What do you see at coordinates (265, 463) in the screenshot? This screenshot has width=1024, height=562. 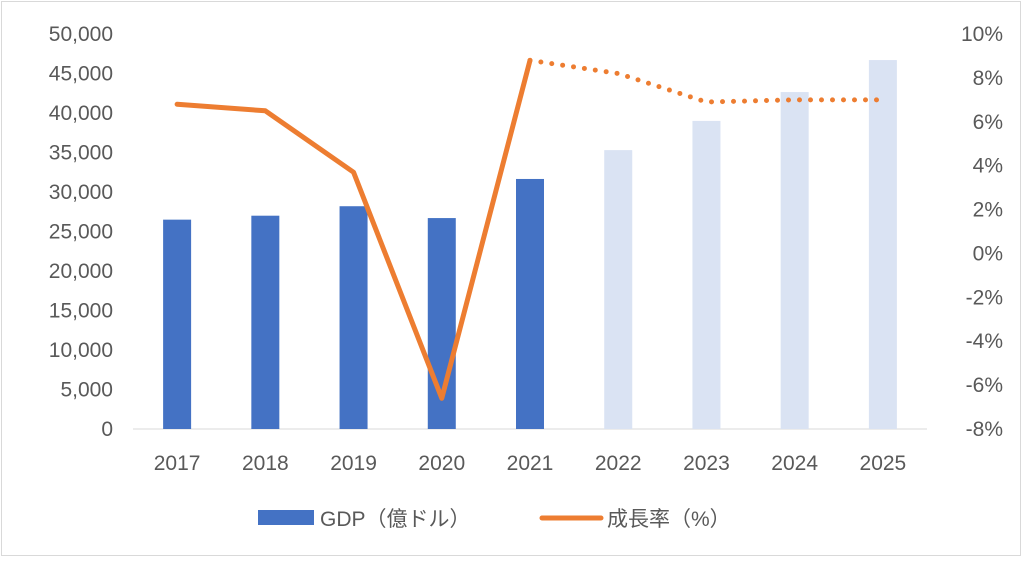 I see `x-axis-tick-label: 2018` at bounding box center [265, 463].